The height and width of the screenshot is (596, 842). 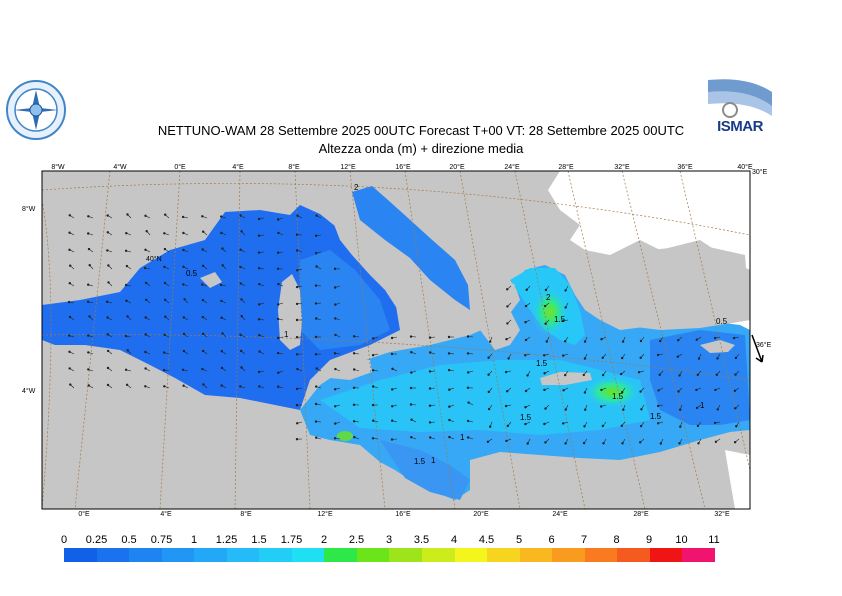 I want to click on colorbar-label: 1.5, so click(x=259, y=540).